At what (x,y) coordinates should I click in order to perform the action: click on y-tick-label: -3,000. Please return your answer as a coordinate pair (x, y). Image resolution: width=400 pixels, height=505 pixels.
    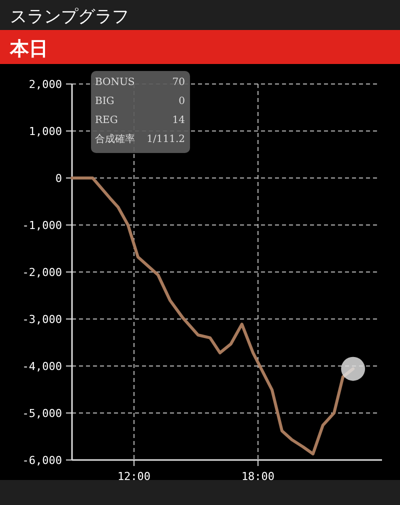
    Looking at the image, I should click on (42, 319).